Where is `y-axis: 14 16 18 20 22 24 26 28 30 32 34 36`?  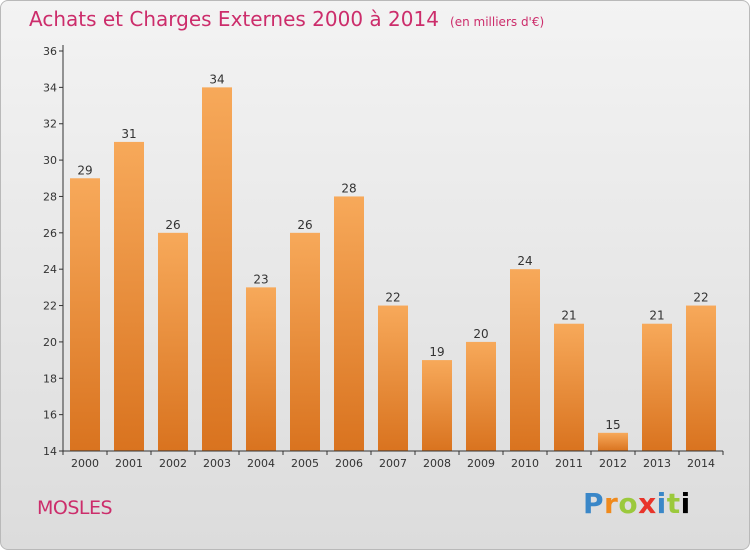 y-axis: 14 16 18 20 22 24 26 28 30 32 34 36 is located at coordinates (53, 251).